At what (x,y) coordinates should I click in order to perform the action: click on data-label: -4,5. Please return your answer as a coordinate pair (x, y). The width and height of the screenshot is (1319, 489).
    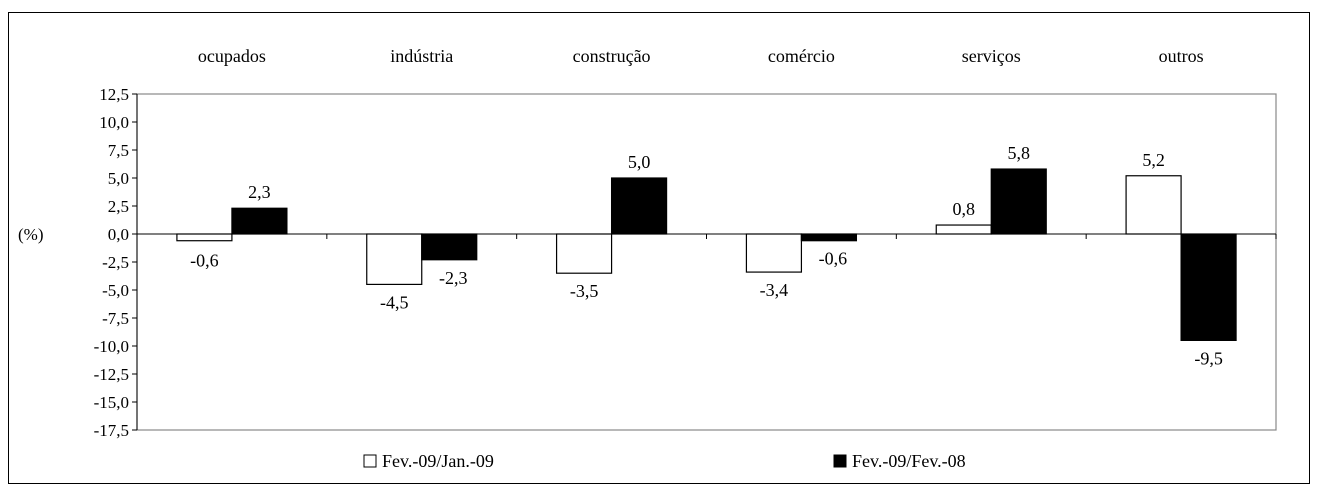
    Looking at the image, I should click on (394, 302).